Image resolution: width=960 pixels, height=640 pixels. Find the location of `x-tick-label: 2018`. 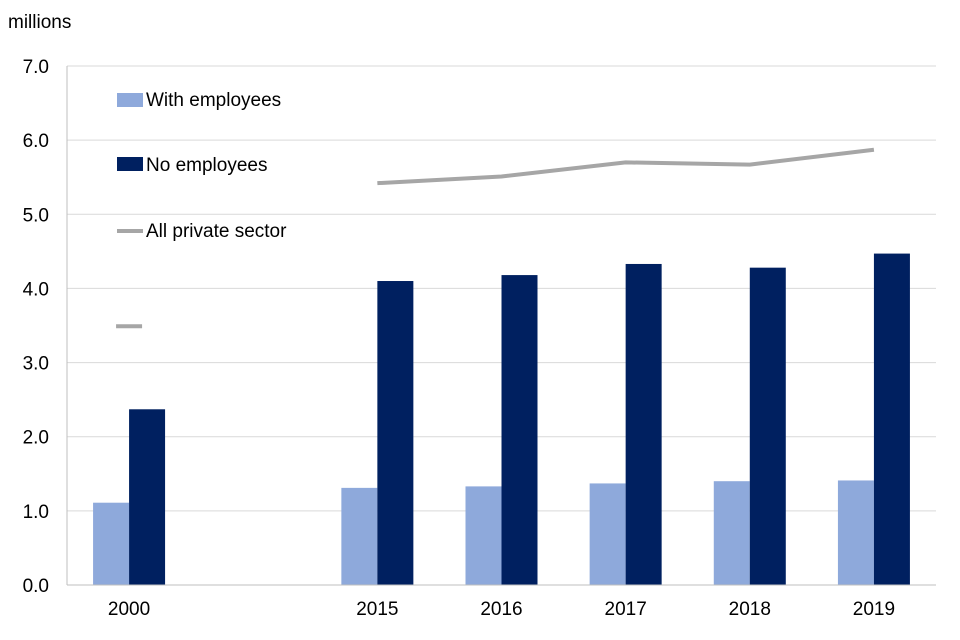

x-tick-label: 2018 is located at coordinates (750, 609).